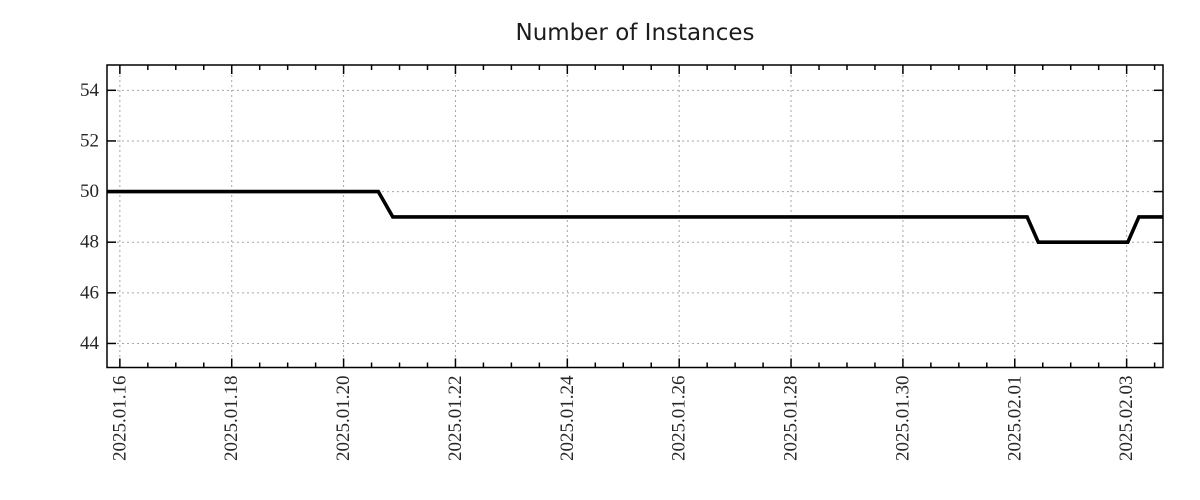 This screenshot has height=500, width=1200. What do you see at coordinates (90, 90) in the screenshot?
I see `y-axis-tick-label: 54` at bounding box center [90, 90].